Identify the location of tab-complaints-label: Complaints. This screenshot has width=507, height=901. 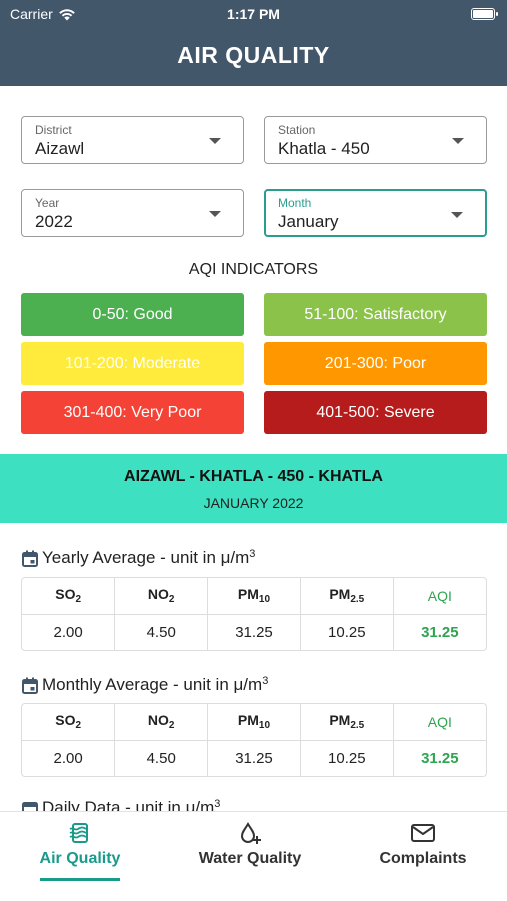
(423, 858).